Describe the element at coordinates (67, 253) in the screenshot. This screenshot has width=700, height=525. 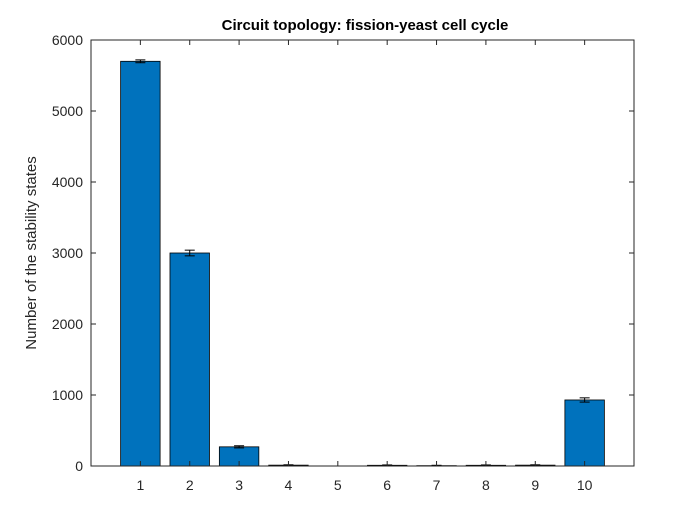
I see `y-tick-label: 3000` at that location.